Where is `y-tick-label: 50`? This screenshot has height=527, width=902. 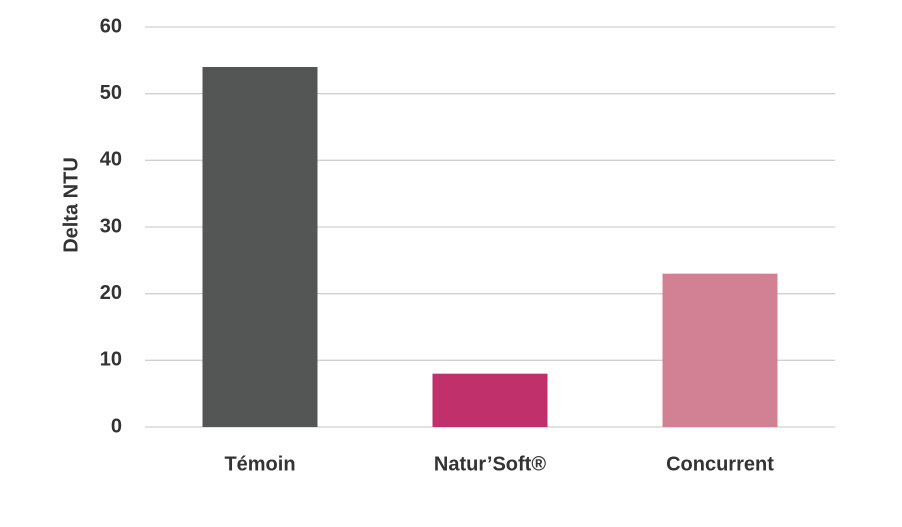 y-tick-label: 50 is located at coordinates (111, 93).